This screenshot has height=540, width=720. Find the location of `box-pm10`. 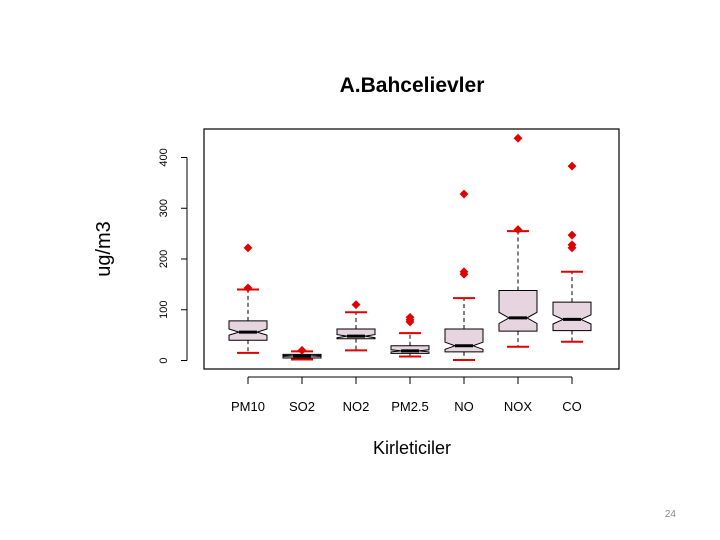

box-pm10 is located at coordinates (248, 298).